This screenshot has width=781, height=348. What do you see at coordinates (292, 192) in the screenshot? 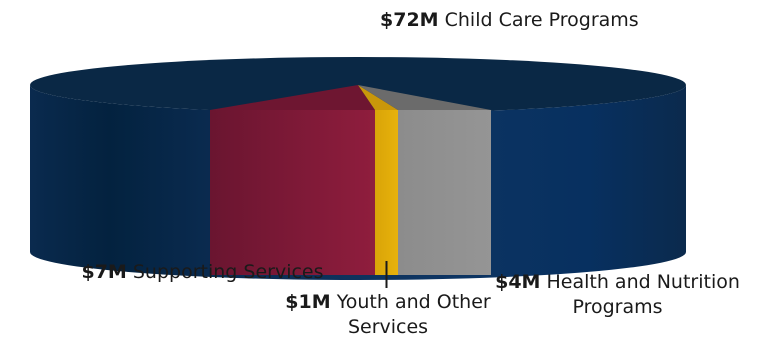
I see `slice-side-supporting-services` at bounding box center [292, 192].